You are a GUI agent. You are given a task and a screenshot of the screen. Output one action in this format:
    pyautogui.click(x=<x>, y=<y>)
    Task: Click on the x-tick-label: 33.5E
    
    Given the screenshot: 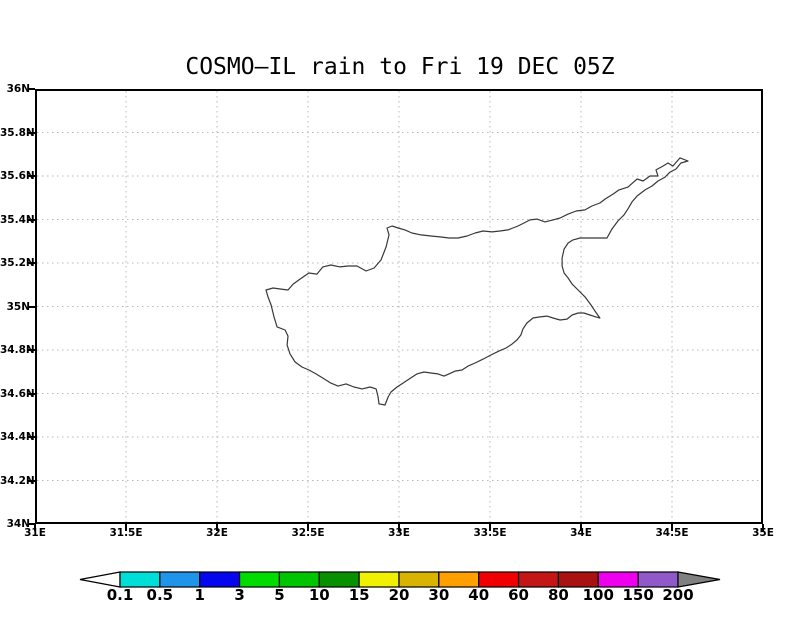 What is the action you would take?
    pyautogui.click(x=490, y=533)
    